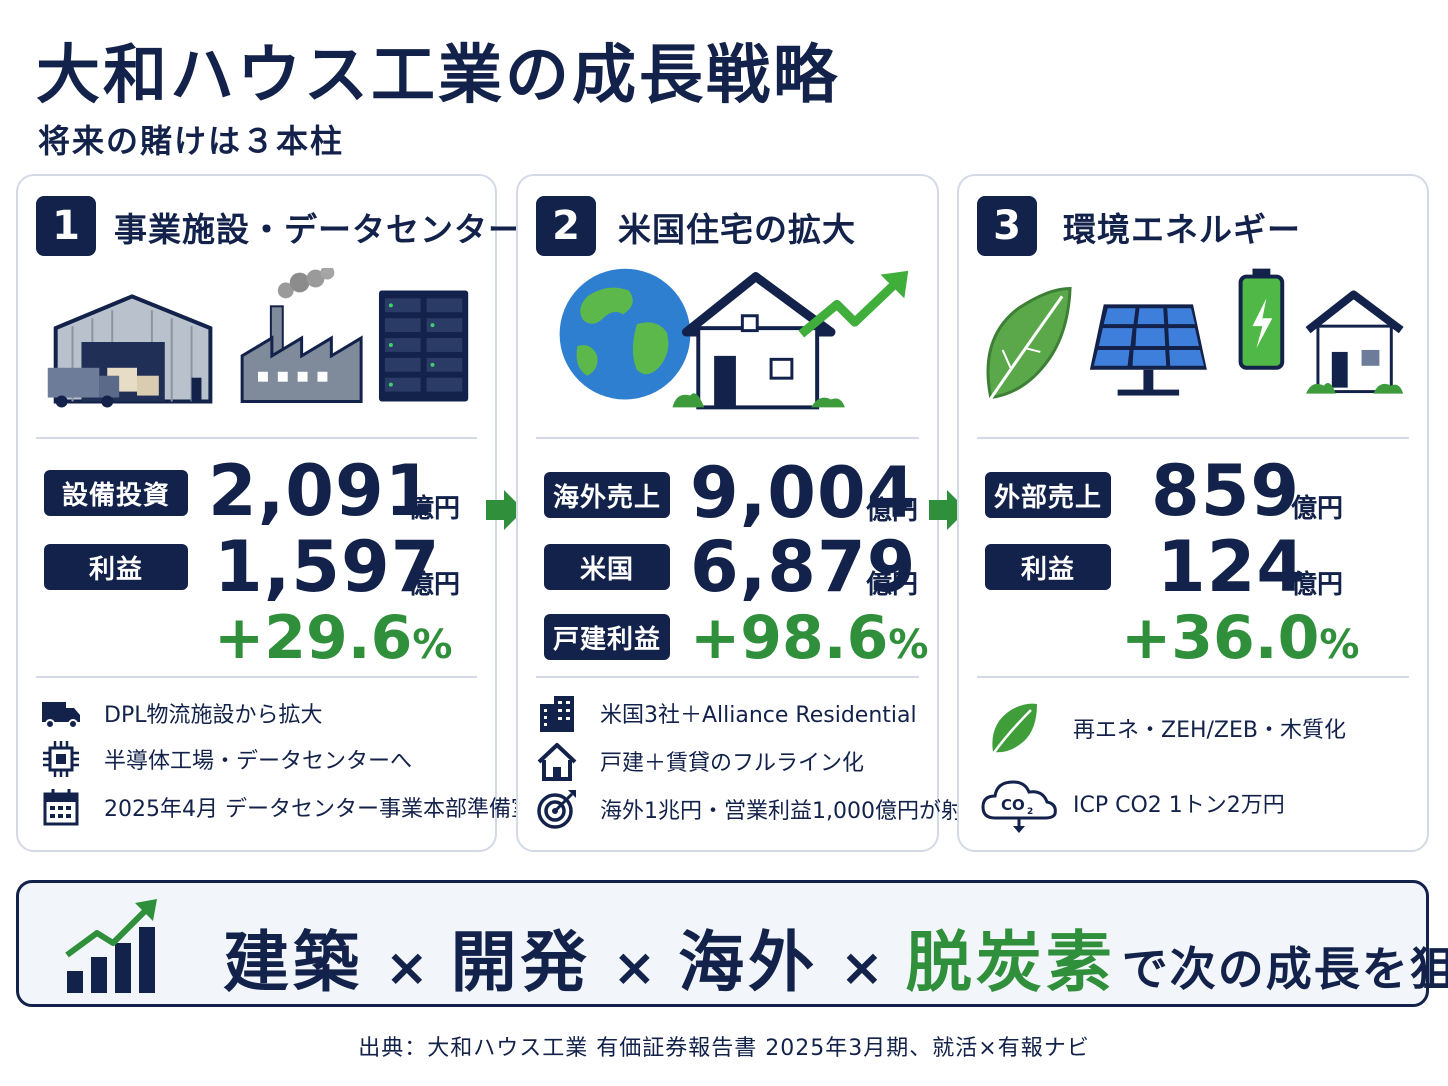 The width and height of the screenshot is (1448, 1086). Describe the element at coordinates (1261, 319) in the screenshot. I see `battery-icon` at that location.